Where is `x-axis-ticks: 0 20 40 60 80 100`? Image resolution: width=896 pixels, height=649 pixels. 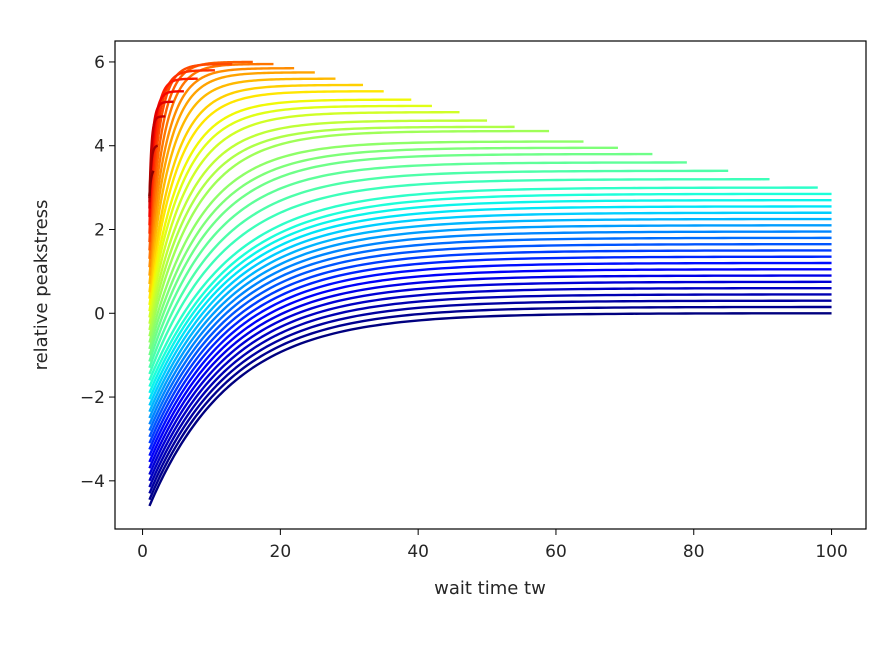 x-axis-ticks: 0 20 40 60 80 100 is located at coordinates (492, 545).